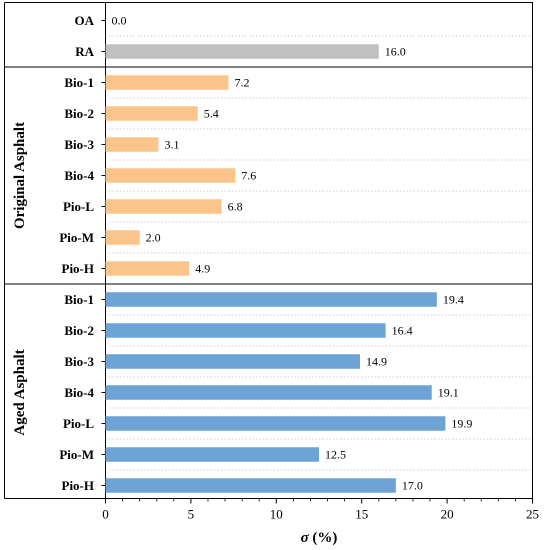 The width and height of the screenshot is (548, 550). I want to click on category-label: OA, so click(85, 20).